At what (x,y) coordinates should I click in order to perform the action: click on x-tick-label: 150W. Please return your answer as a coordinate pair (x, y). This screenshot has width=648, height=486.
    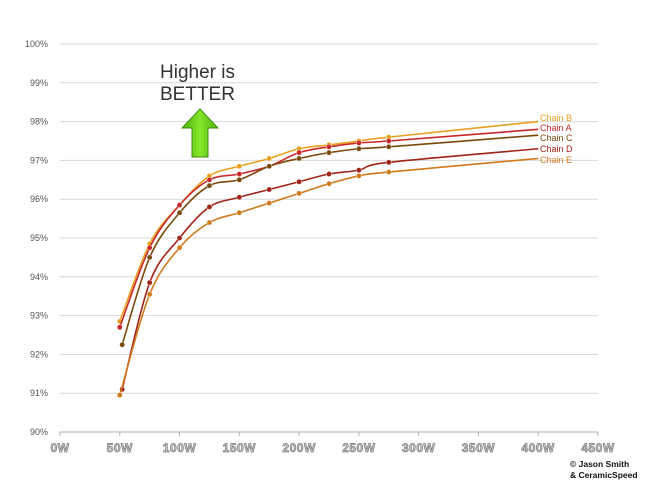
    Looking at the image, I should click on (240, 448).